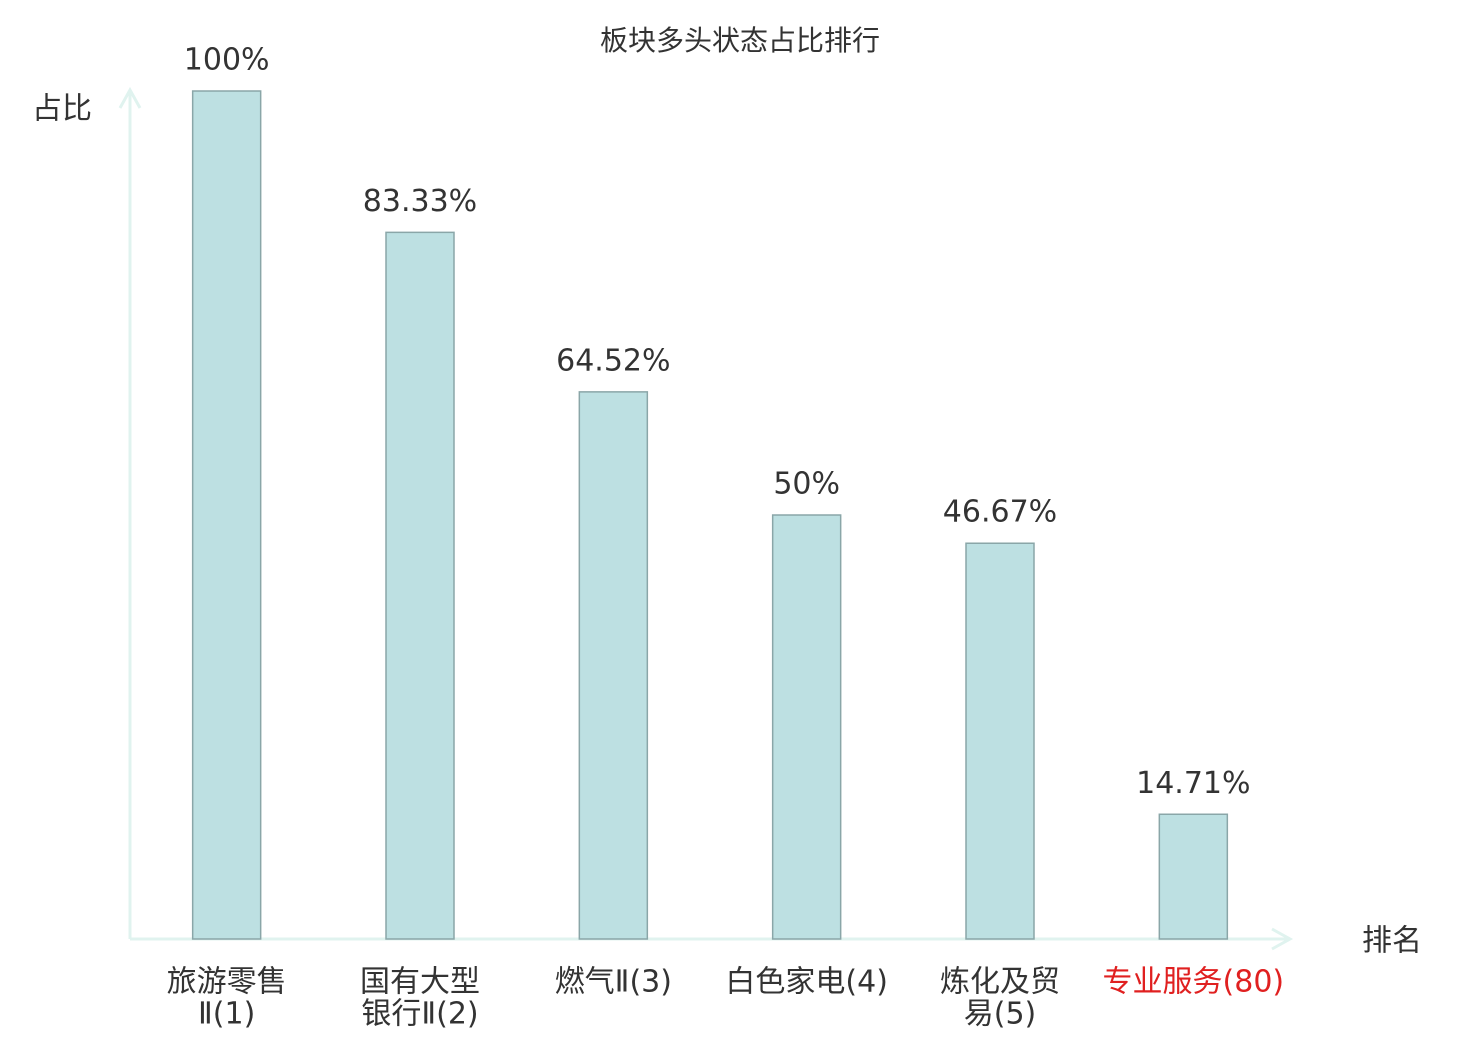  What do you see at coordinates (227, 982) in the screenshot?
I see `x-tick-label: 旅游零售` at bounding box center [227, 982].